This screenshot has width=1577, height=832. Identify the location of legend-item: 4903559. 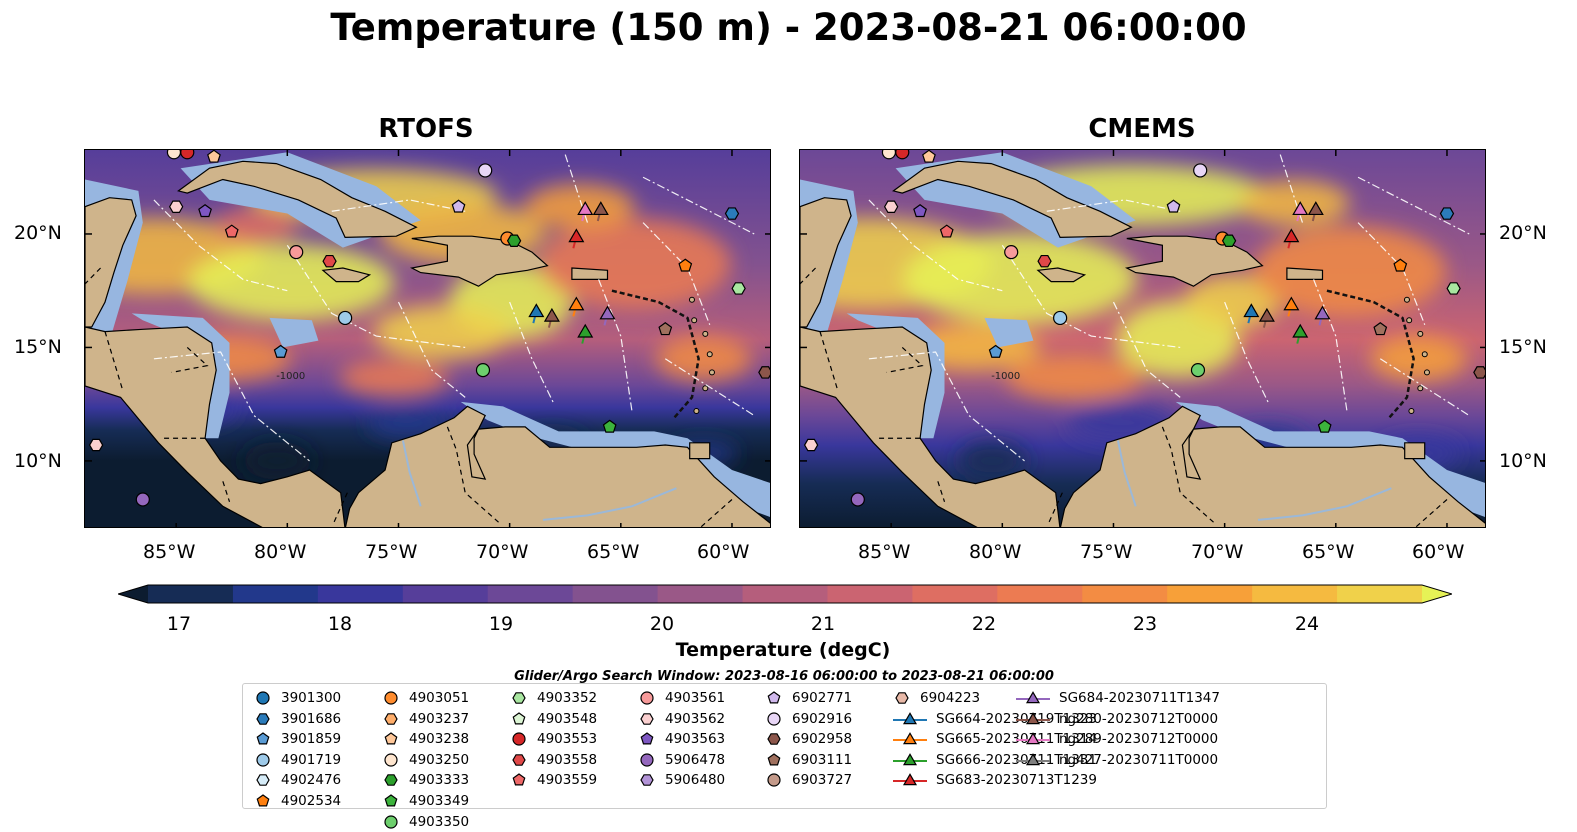
(553, 780).